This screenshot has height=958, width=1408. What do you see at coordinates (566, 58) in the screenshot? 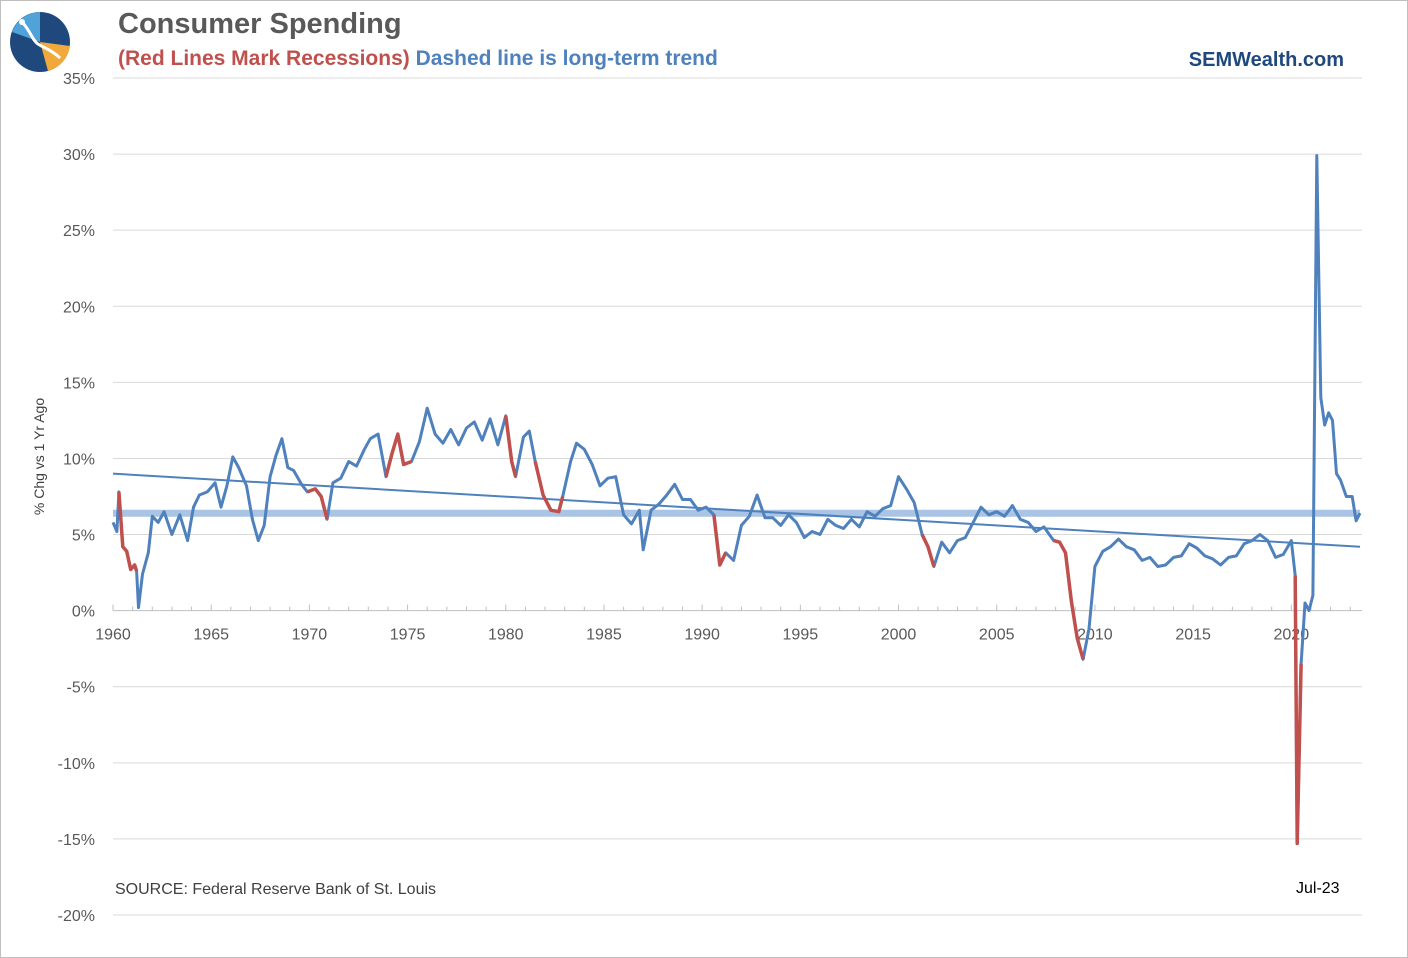
I see `subtitle-trend-note: Dashed line is long-term trend` at bounding box center [566, 58].